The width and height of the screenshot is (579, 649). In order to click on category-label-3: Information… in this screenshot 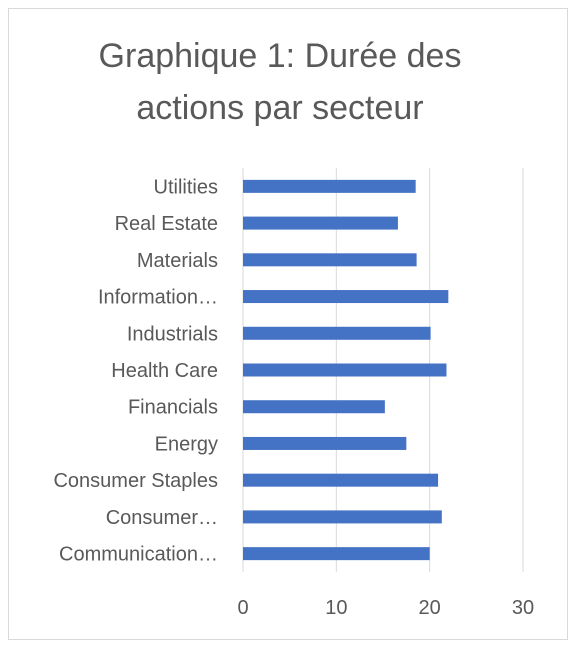, I will do `click(158, 298)`.